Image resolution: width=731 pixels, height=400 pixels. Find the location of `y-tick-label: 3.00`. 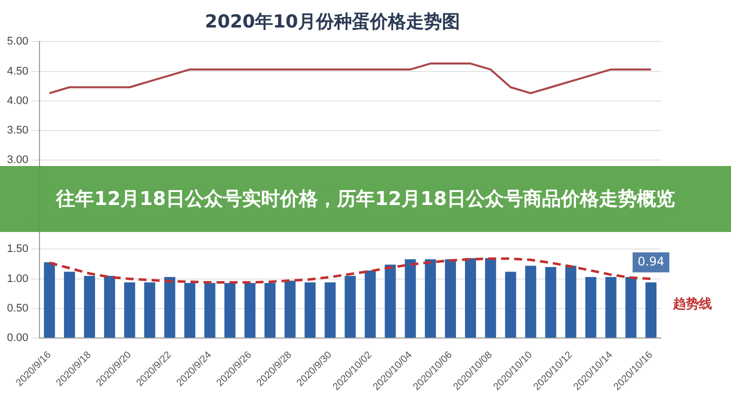

y-tick-label: 3.00 is located at coordinates (17, 160).